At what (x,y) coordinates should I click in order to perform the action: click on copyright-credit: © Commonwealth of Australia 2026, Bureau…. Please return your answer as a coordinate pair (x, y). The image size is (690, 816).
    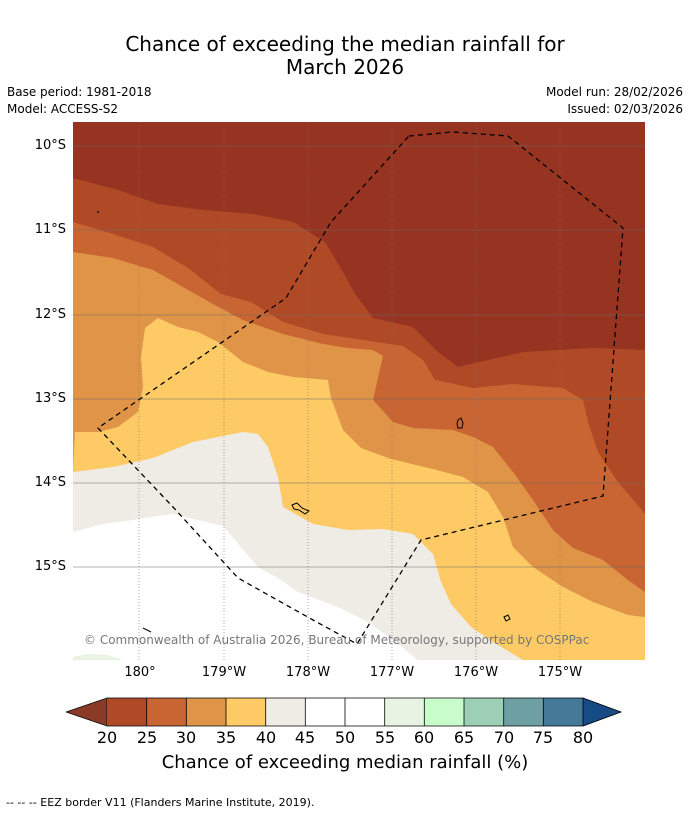
    Looking at the image, I should click on (337, 640).